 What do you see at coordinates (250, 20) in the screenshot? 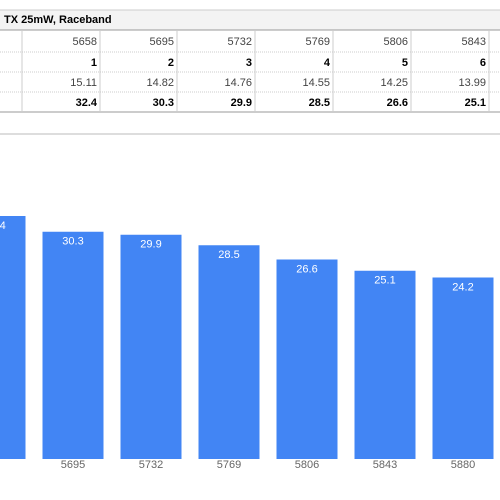
I see `title-row` at bounding box center [250, 20].